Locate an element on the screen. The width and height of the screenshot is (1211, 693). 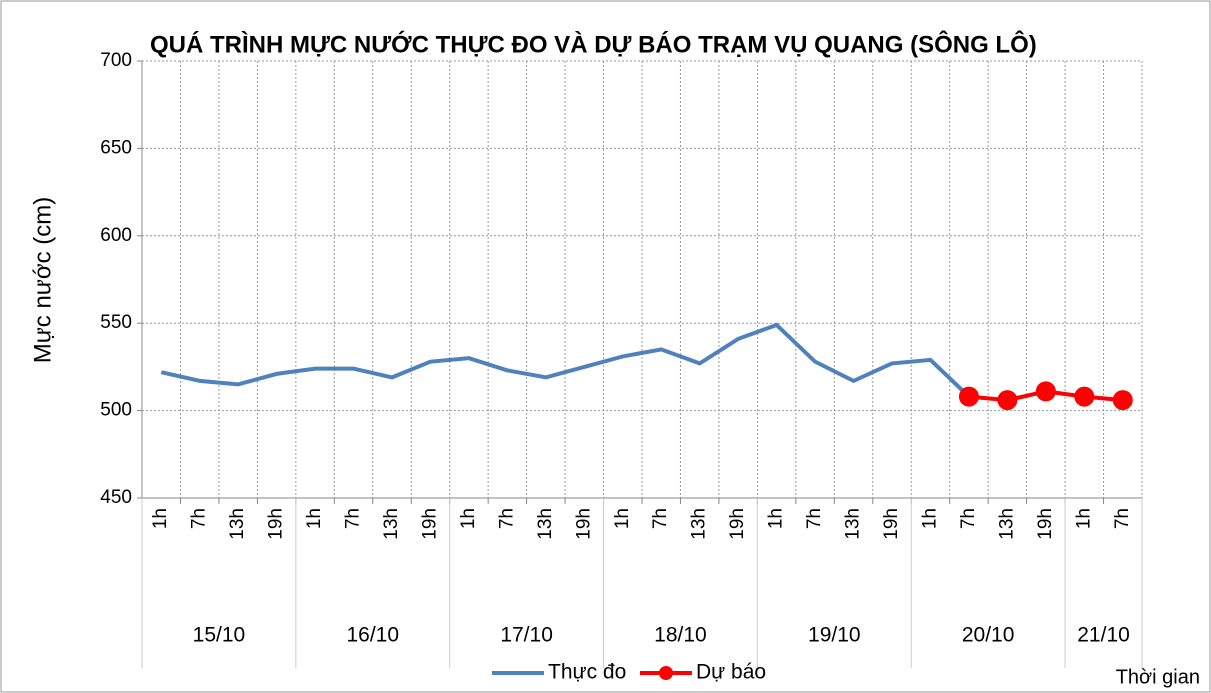
y-tick-label: 500 is located at coordinates (116, 410).